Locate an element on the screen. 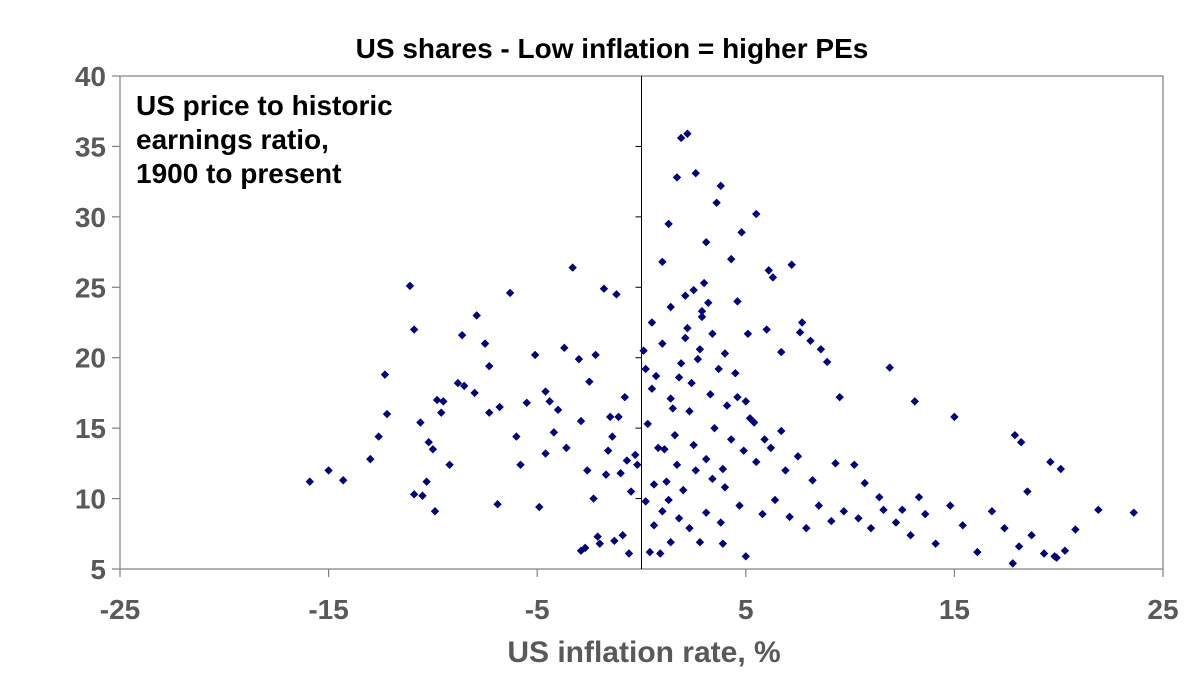 This screenshot has width=1202, height=683. y-tick-label: 20 is located at coordinates (90, 358).